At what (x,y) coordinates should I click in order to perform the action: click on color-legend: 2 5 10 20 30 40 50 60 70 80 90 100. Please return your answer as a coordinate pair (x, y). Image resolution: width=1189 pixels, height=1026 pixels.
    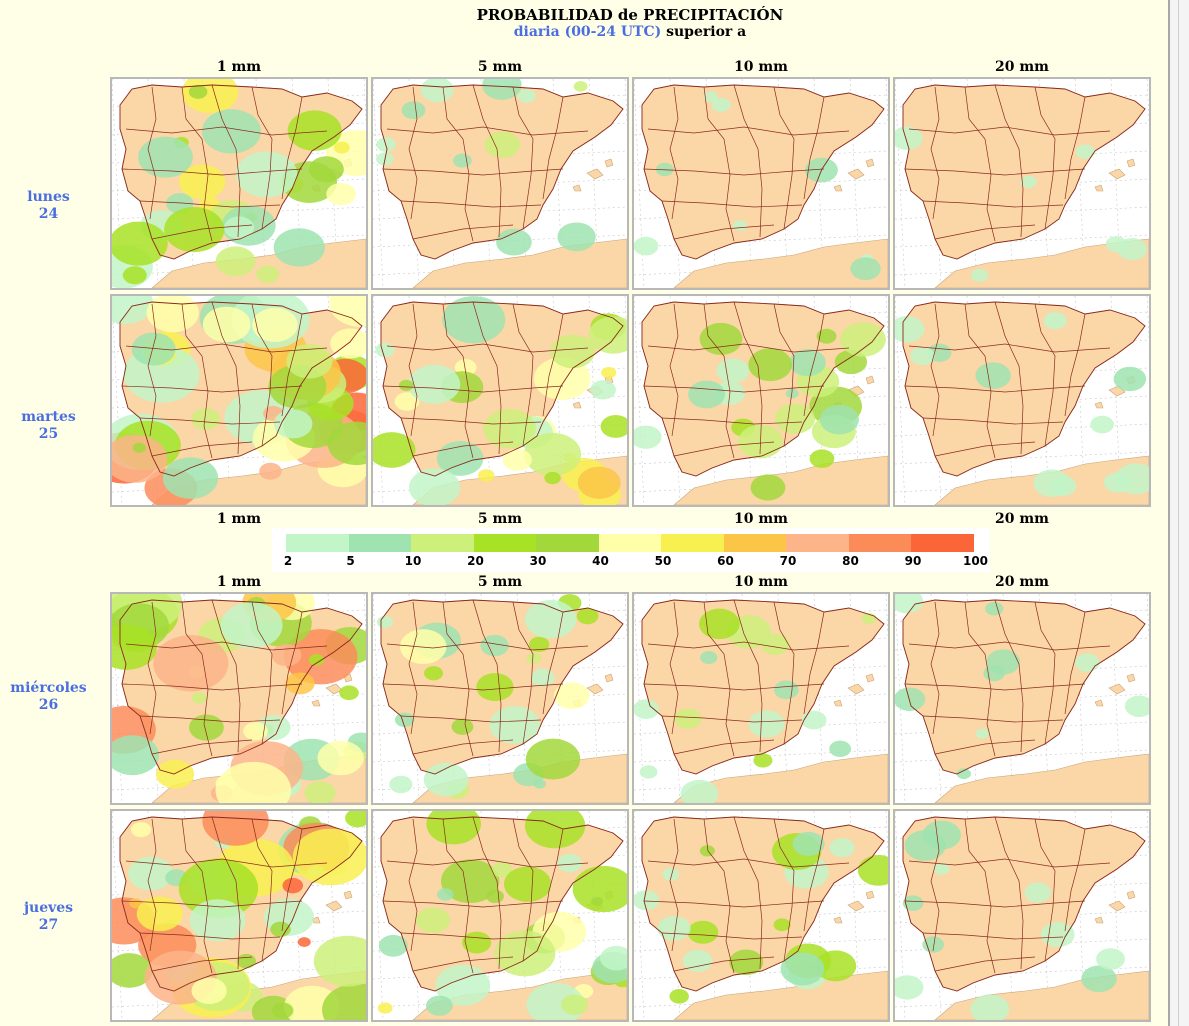
    Looking at the image, I should click on (631, 550).